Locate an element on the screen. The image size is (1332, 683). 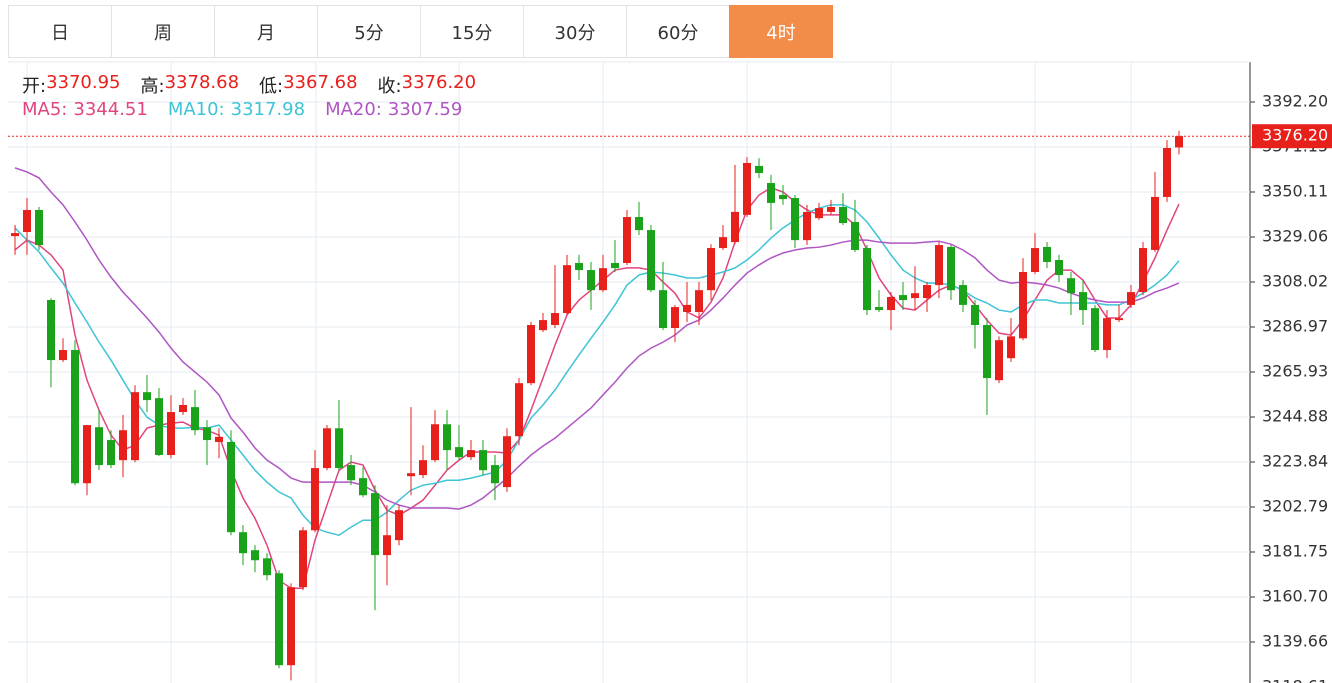
ma-legend-label: MA10: is located at coordinates (196, 109).